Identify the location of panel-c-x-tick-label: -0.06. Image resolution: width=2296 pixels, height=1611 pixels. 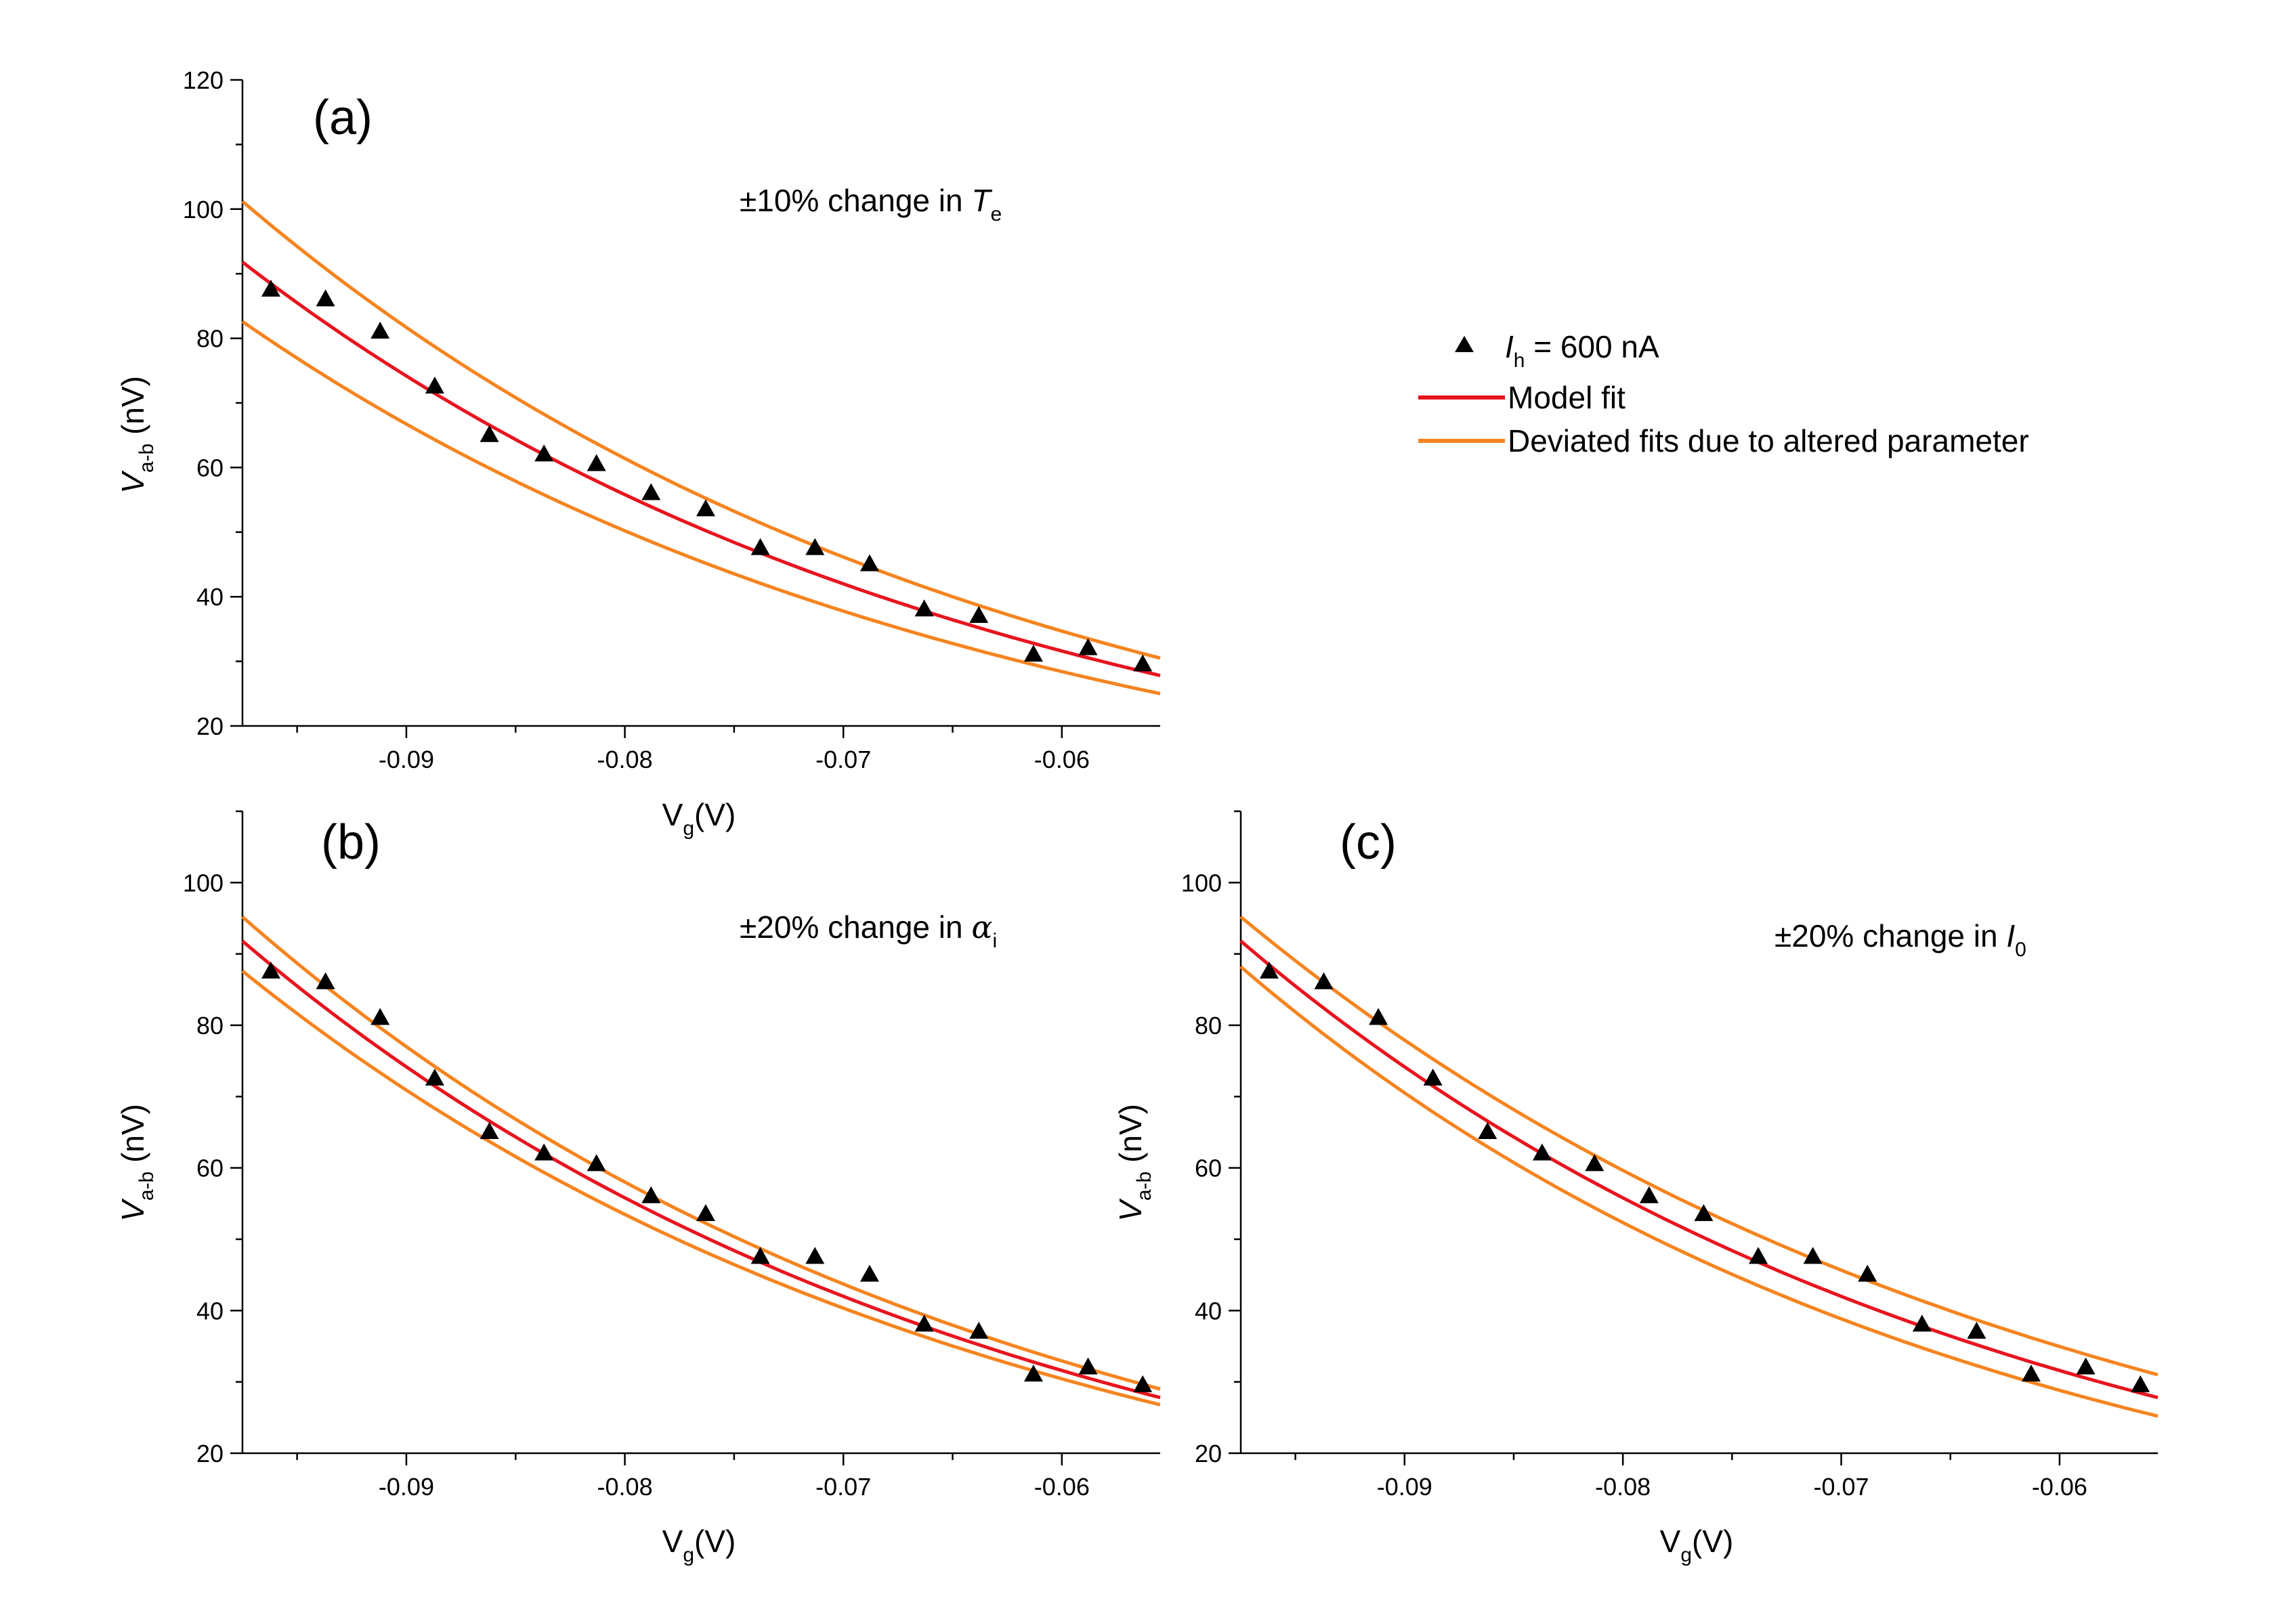
(2059, 1487).